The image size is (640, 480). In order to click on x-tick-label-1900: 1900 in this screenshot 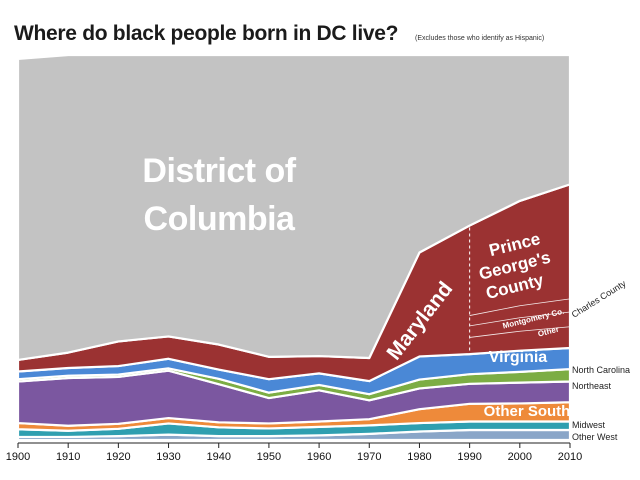, I will do `click(18, 457)`.